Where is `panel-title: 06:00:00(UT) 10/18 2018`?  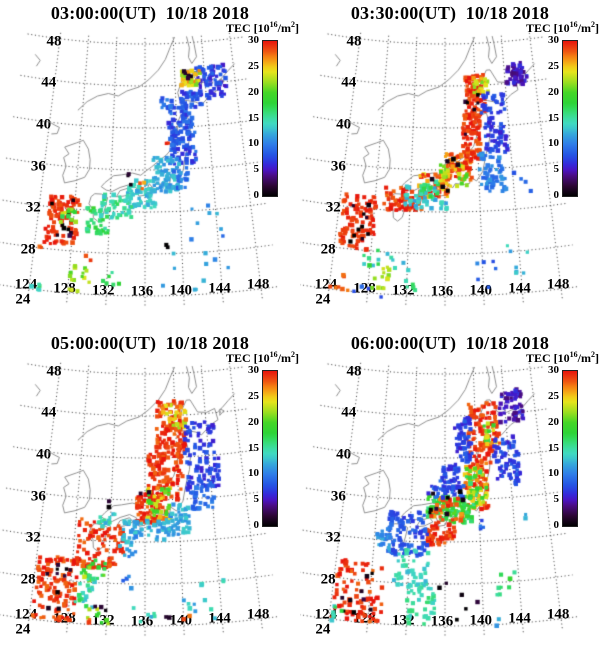 panel-title: 06:00:00(UT) 10/18 2018 is located at coordinates (450, 343).